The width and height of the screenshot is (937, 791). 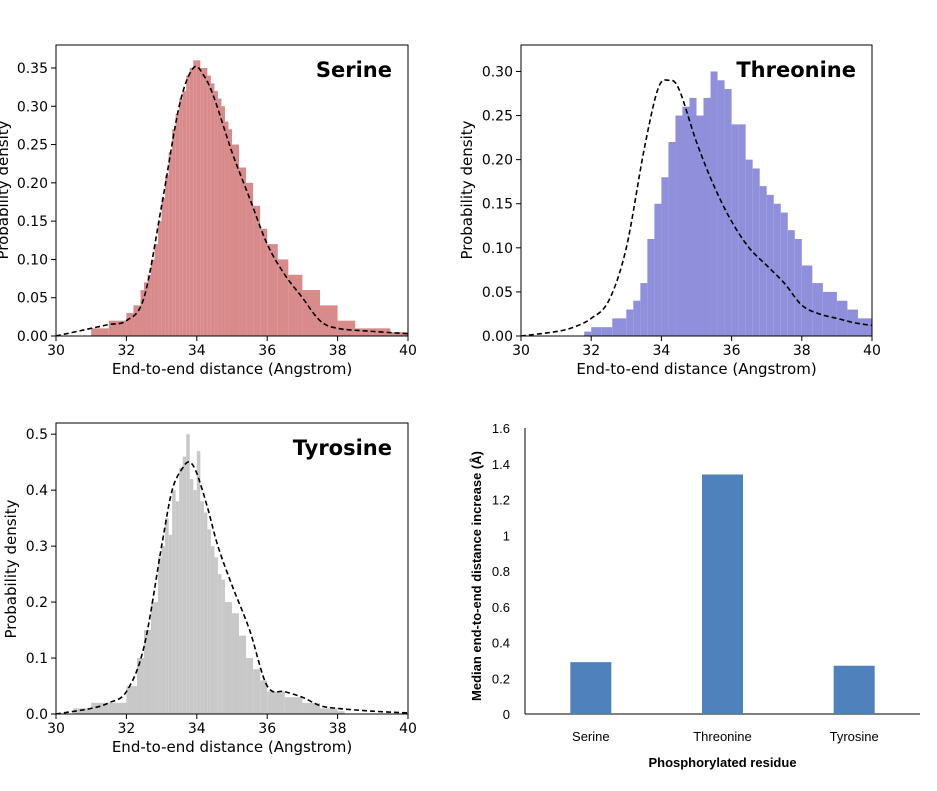 I want to click on y-tick-label: 1.6, so click(x=501, y=428).